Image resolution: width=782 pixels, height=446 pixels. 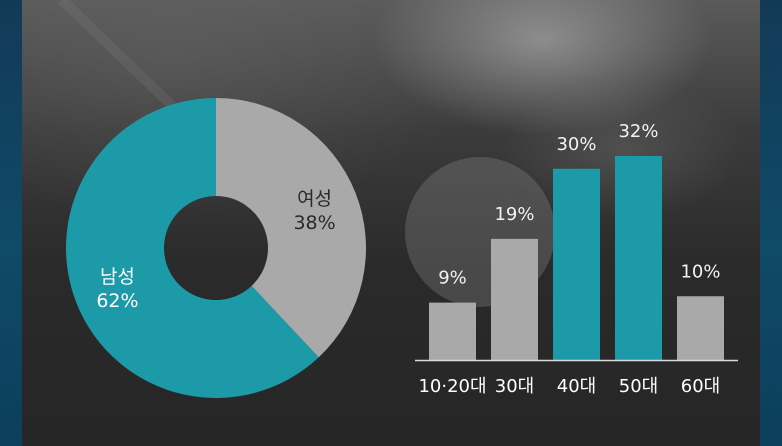 What do you see at coordinates (117, 301) in the screenshot?
I see `donut-value-male: 62%` at bounding box center [117, 301].